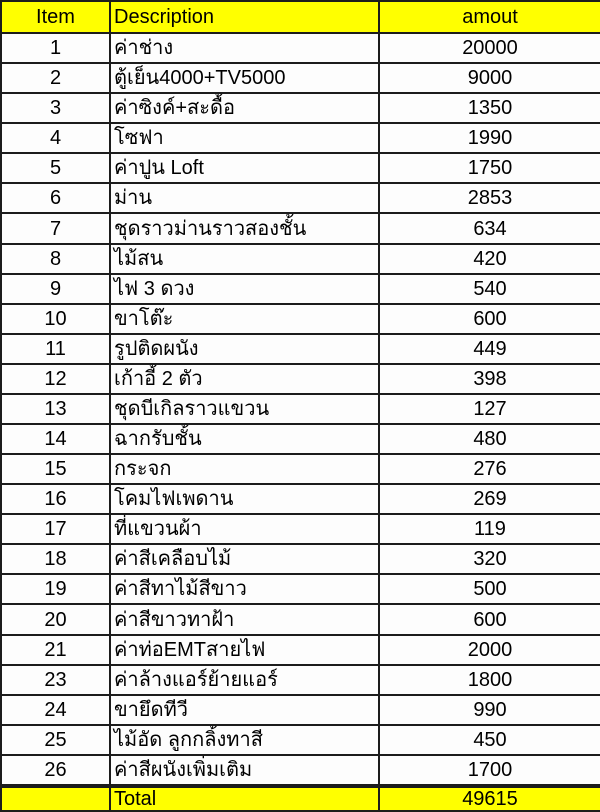  I want to click on item-cell: 5, so click(55, 168).